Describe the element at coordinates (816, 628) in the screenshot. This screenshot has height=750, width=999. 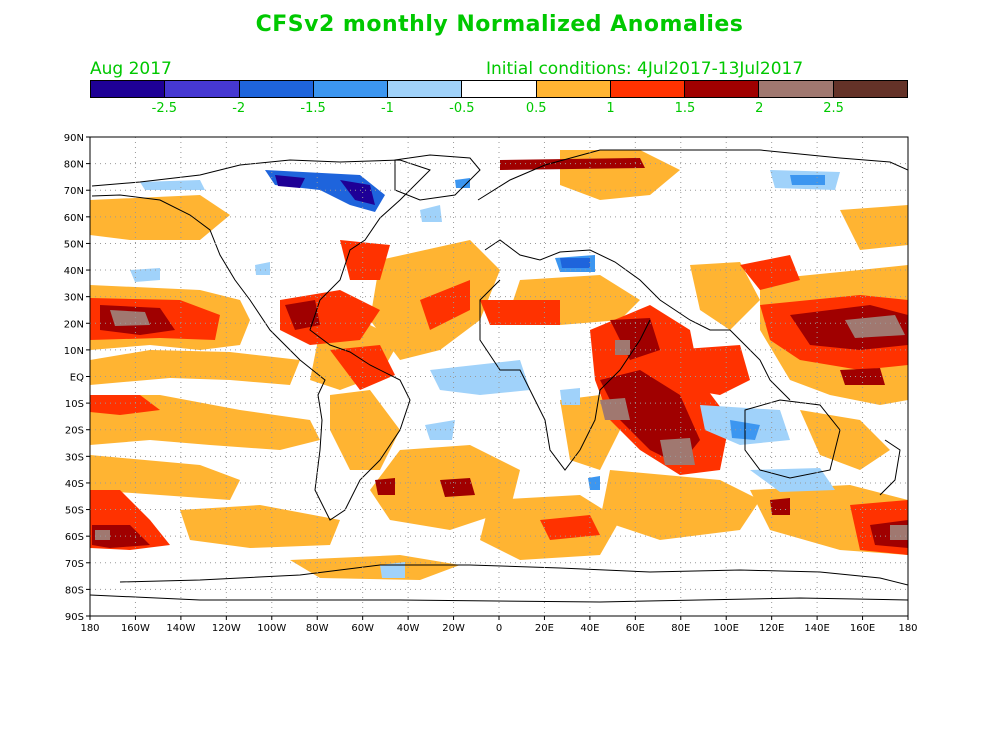
I see `lon-label: 140E` at that location.